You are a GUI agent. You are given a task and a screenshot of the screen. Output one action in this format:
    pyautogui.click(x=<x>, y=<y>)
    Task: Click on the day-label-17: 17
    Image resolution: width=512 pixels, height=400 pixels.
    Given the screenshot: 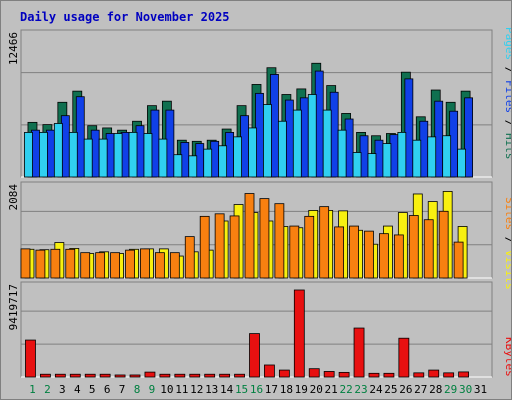 What is the action you would take?
    pyautogui.click(x=271, y=389)
    